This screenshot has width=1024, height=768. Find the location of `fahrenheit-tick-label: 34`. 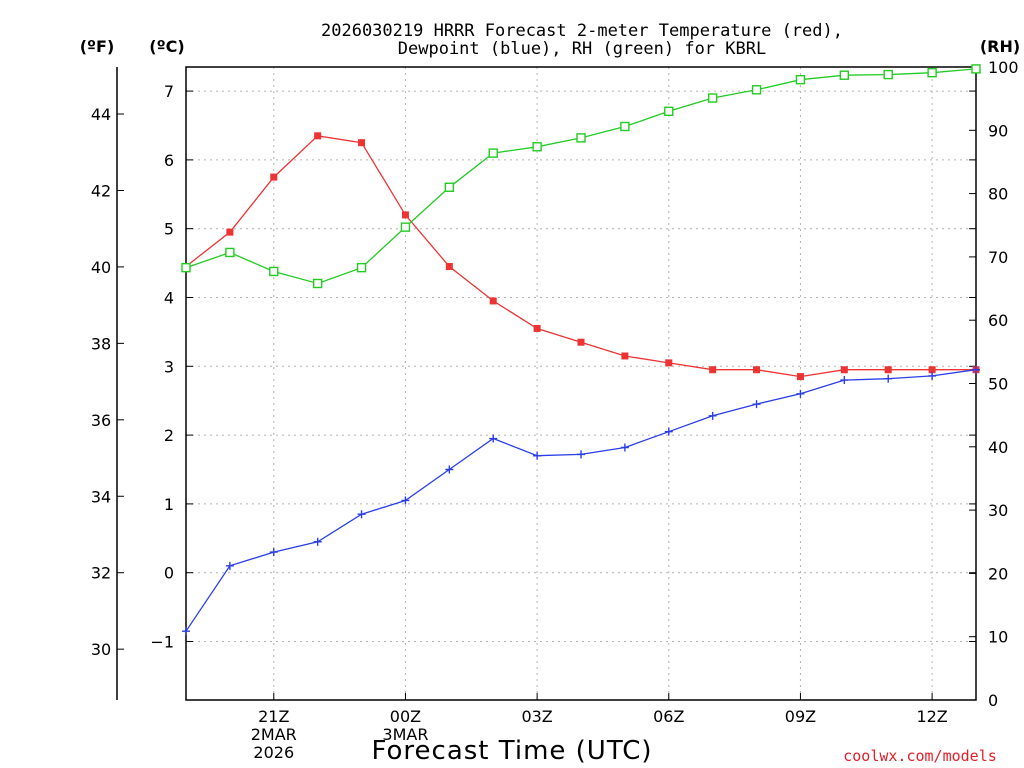

fahrenheit-tick-label: 34 is located at coordinates (101, 496).